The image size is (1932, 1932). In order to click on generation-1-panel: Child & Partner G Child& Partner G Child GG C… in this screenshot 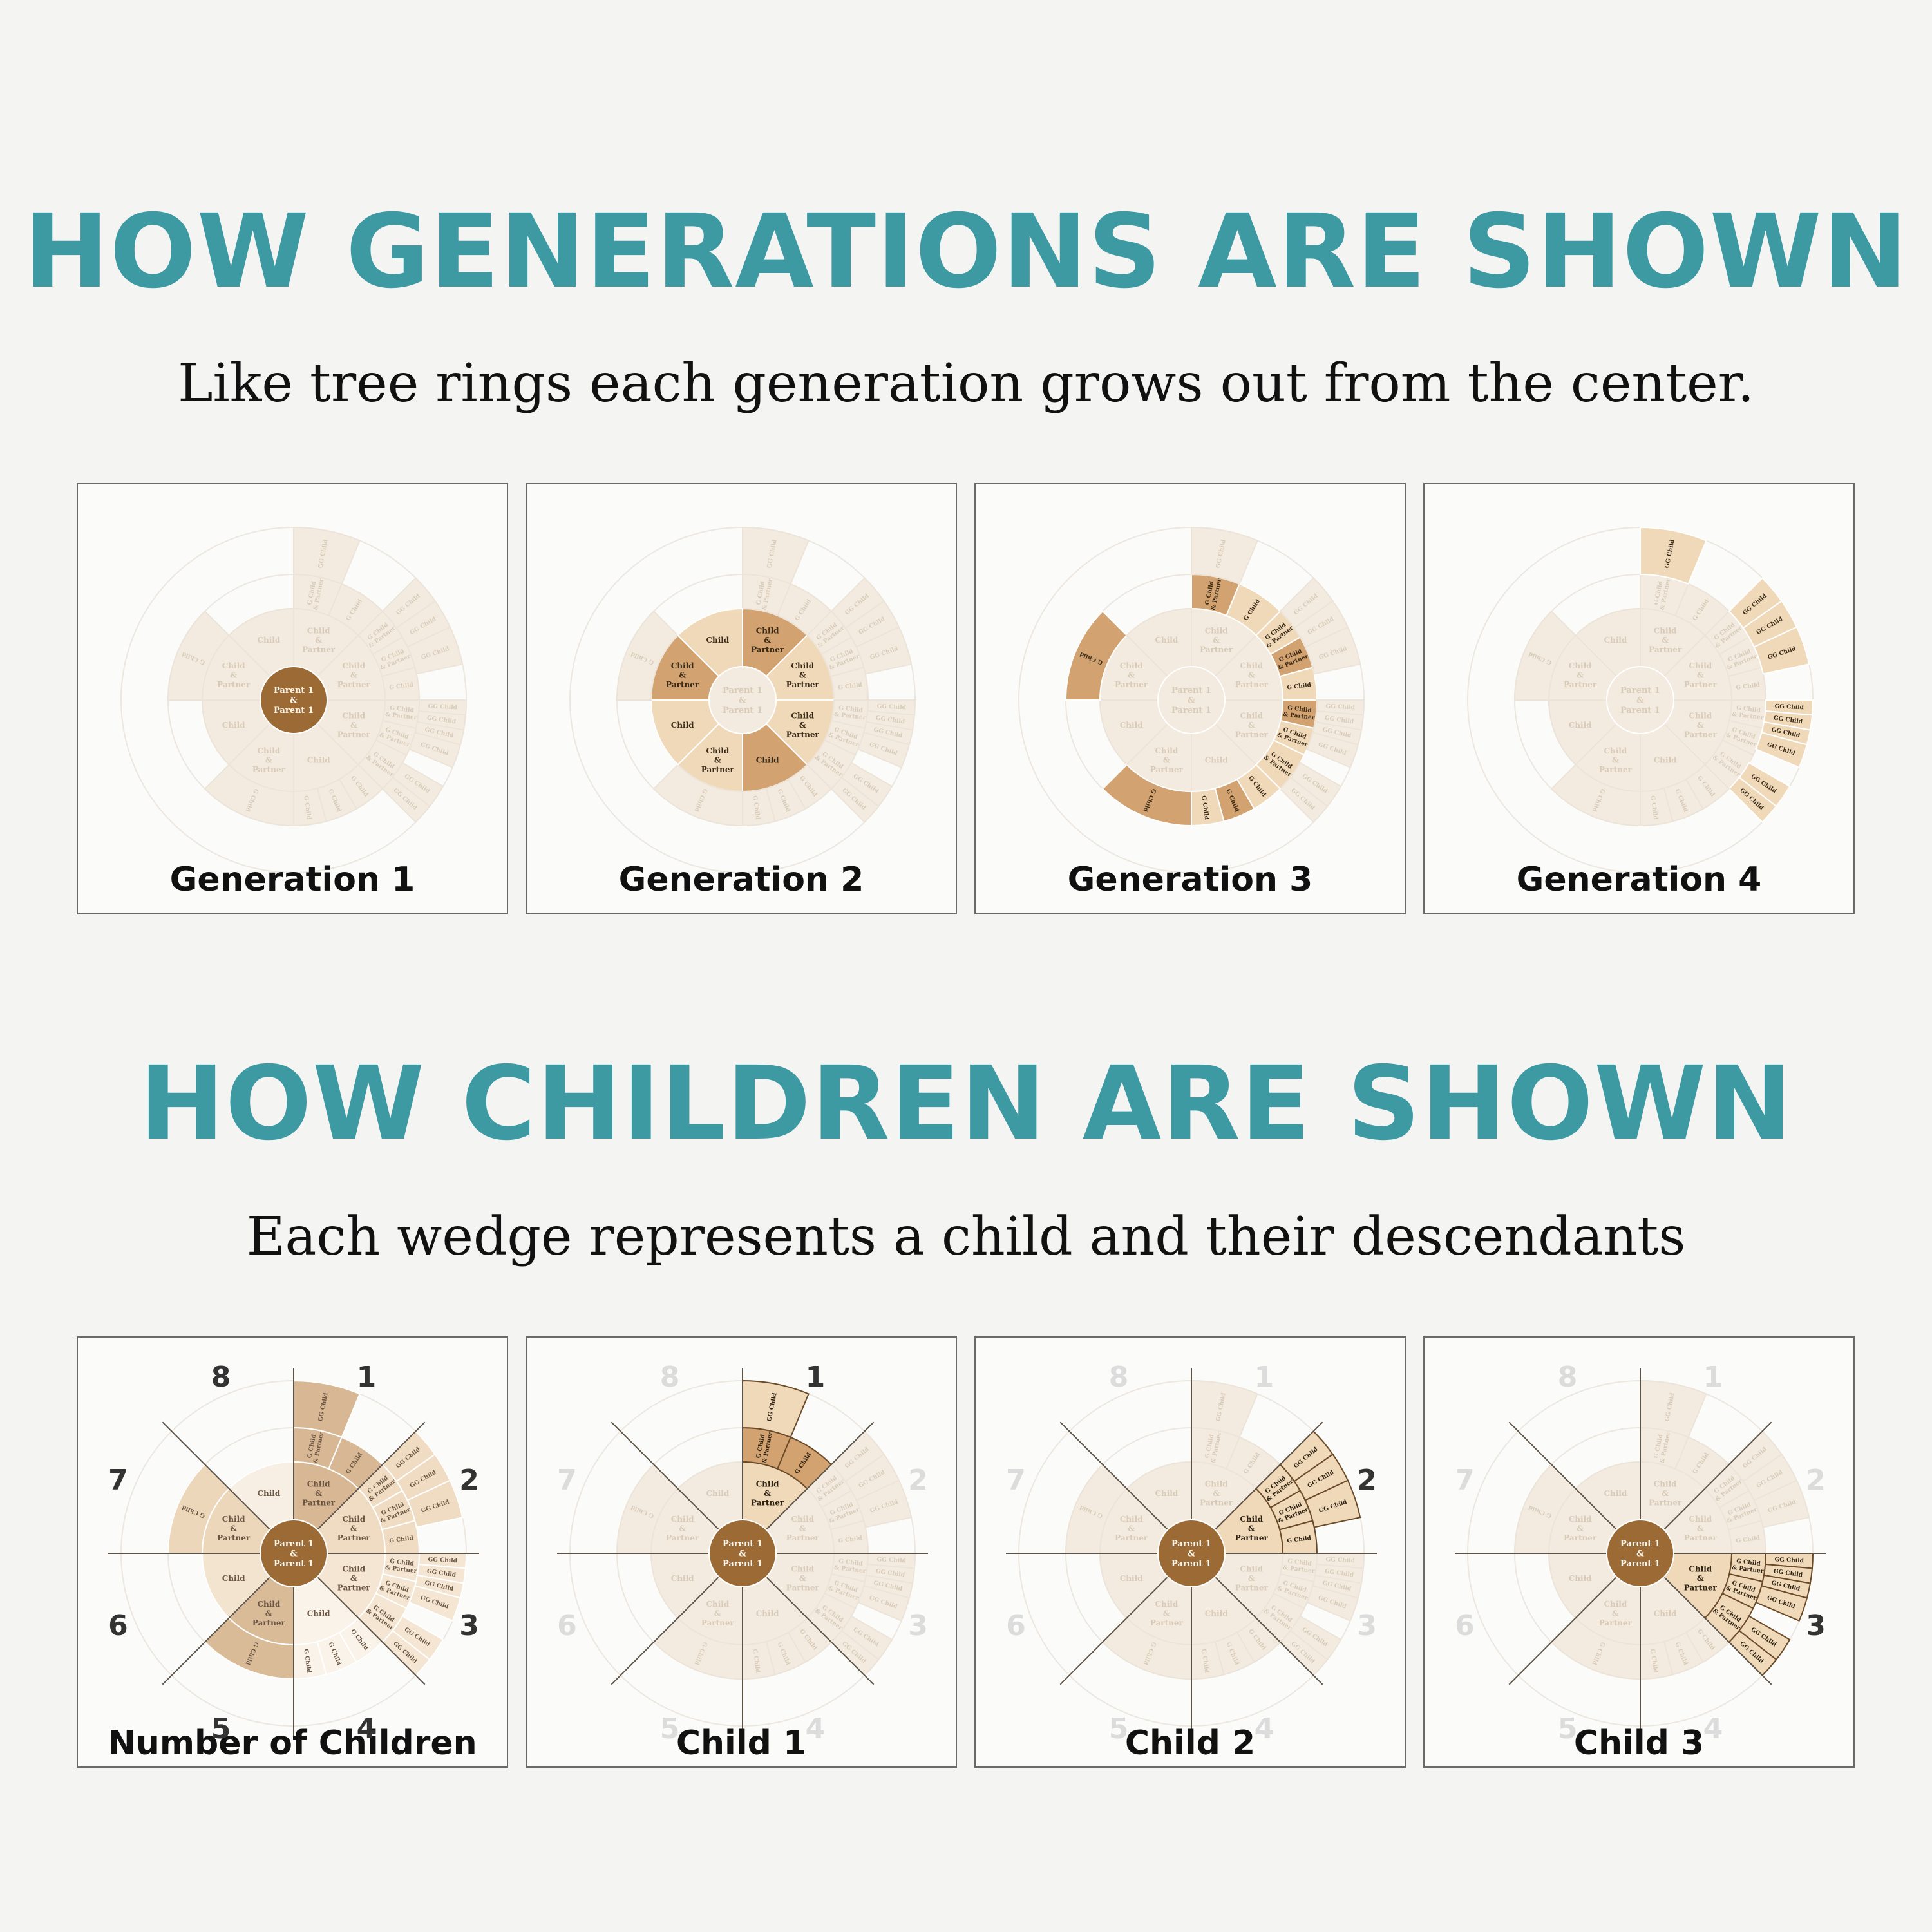, I will do `click(293, 698)`.